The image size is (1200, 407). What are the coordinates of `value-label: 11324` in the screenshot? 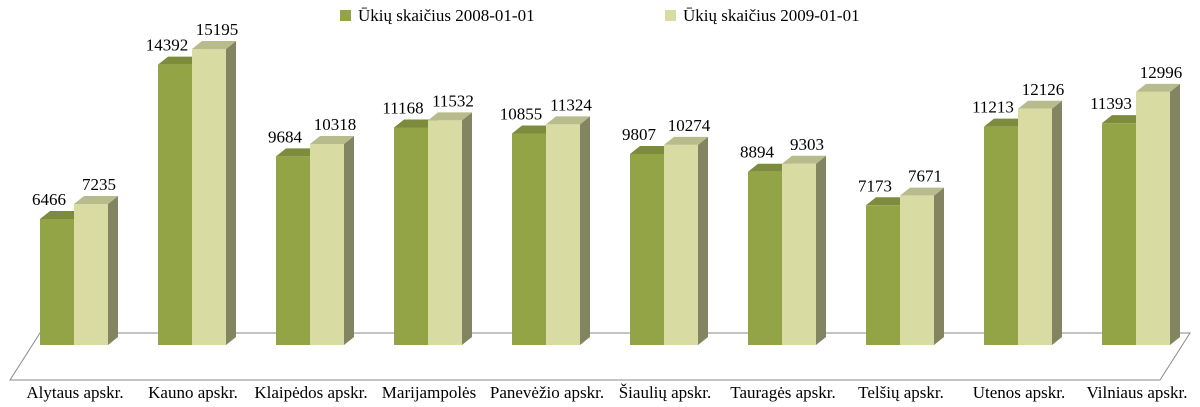 It's located at (571, 104).